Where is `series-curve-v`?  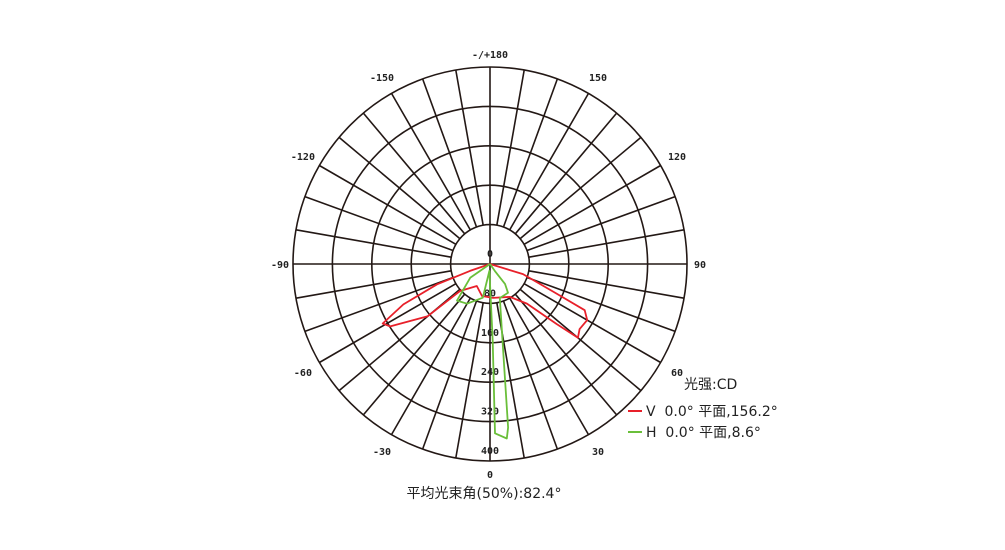 series-curve-v is located at coordinates (485, 301).